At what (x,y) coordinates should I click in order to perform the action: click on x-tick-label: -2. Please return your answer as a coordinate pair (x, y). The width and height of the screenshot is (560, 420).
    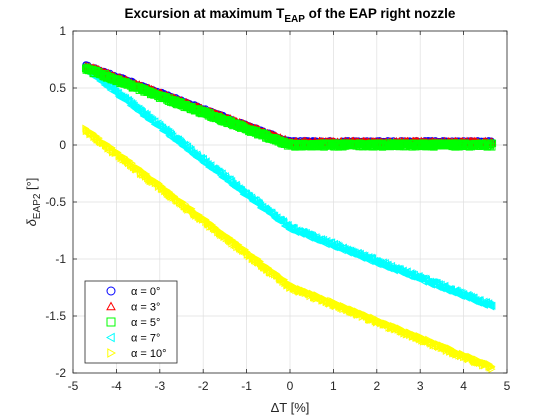
    Looking at the image, I should click on (203, 386).